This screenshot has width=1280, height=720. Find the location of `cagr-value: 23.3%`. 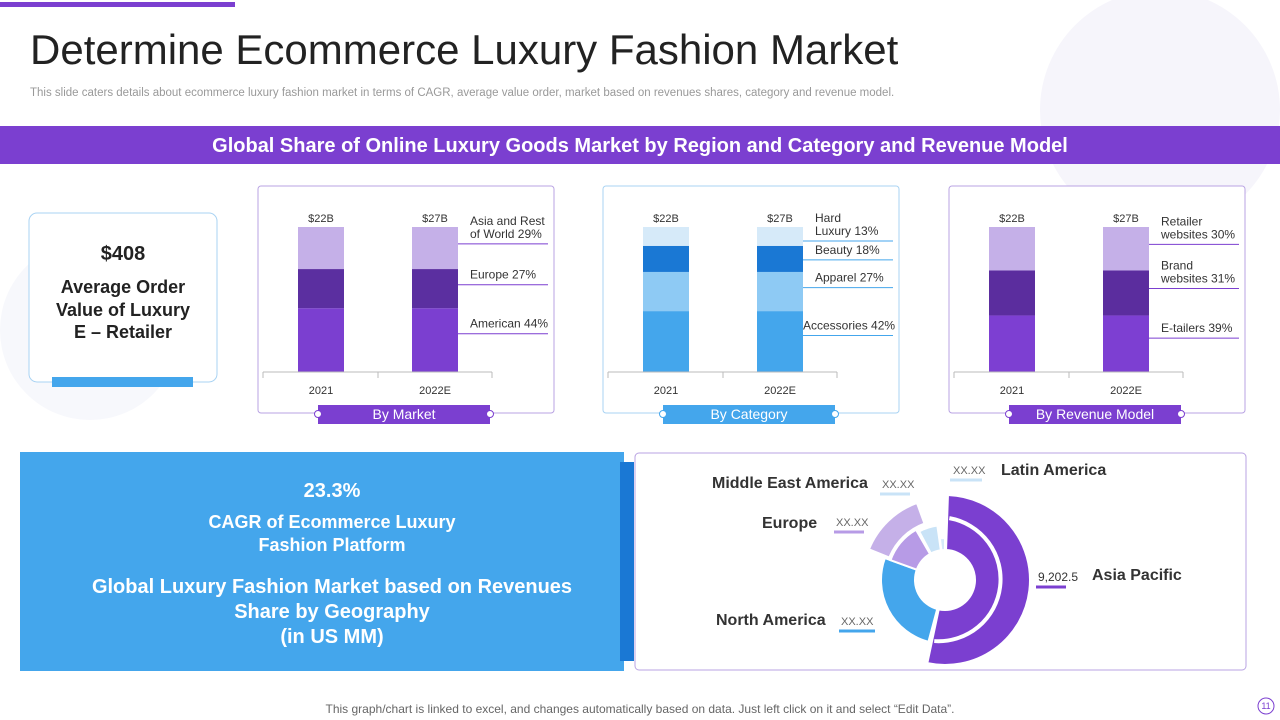

cagr-value: 23.3% is located at coordinates (332, 491).